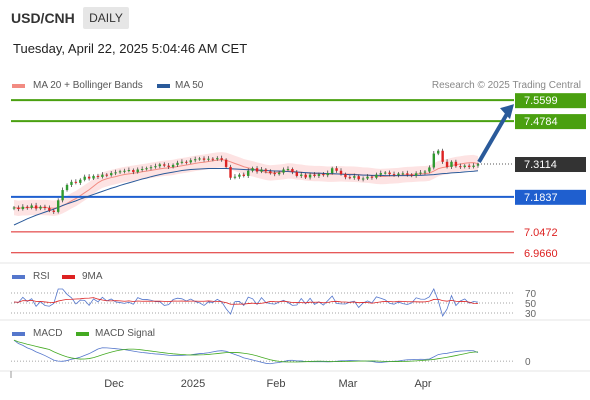  What do you see at coordinates (18, 277) in the screenshot?
I see `rsi-legend-swatch` at bounding box center [18, 277].